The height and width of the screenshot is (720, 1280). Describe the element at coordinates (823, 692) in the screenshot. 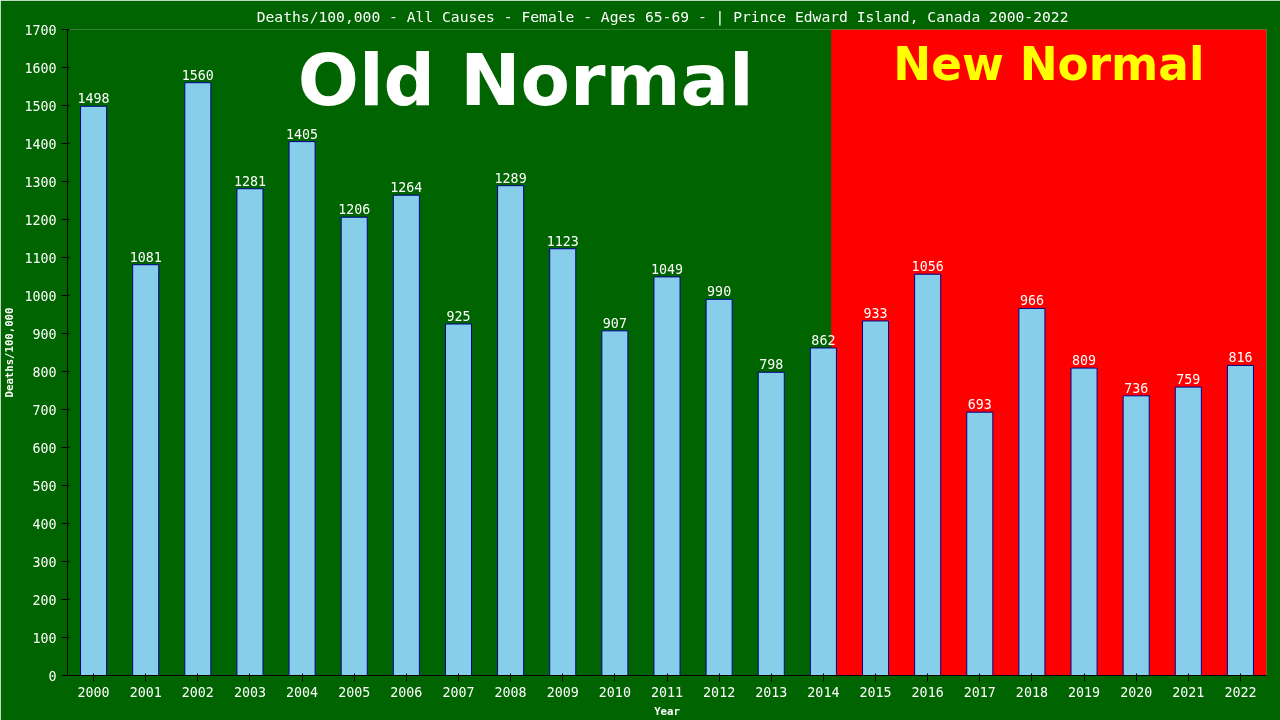

I see `x-tick-label: 2014` at that location.